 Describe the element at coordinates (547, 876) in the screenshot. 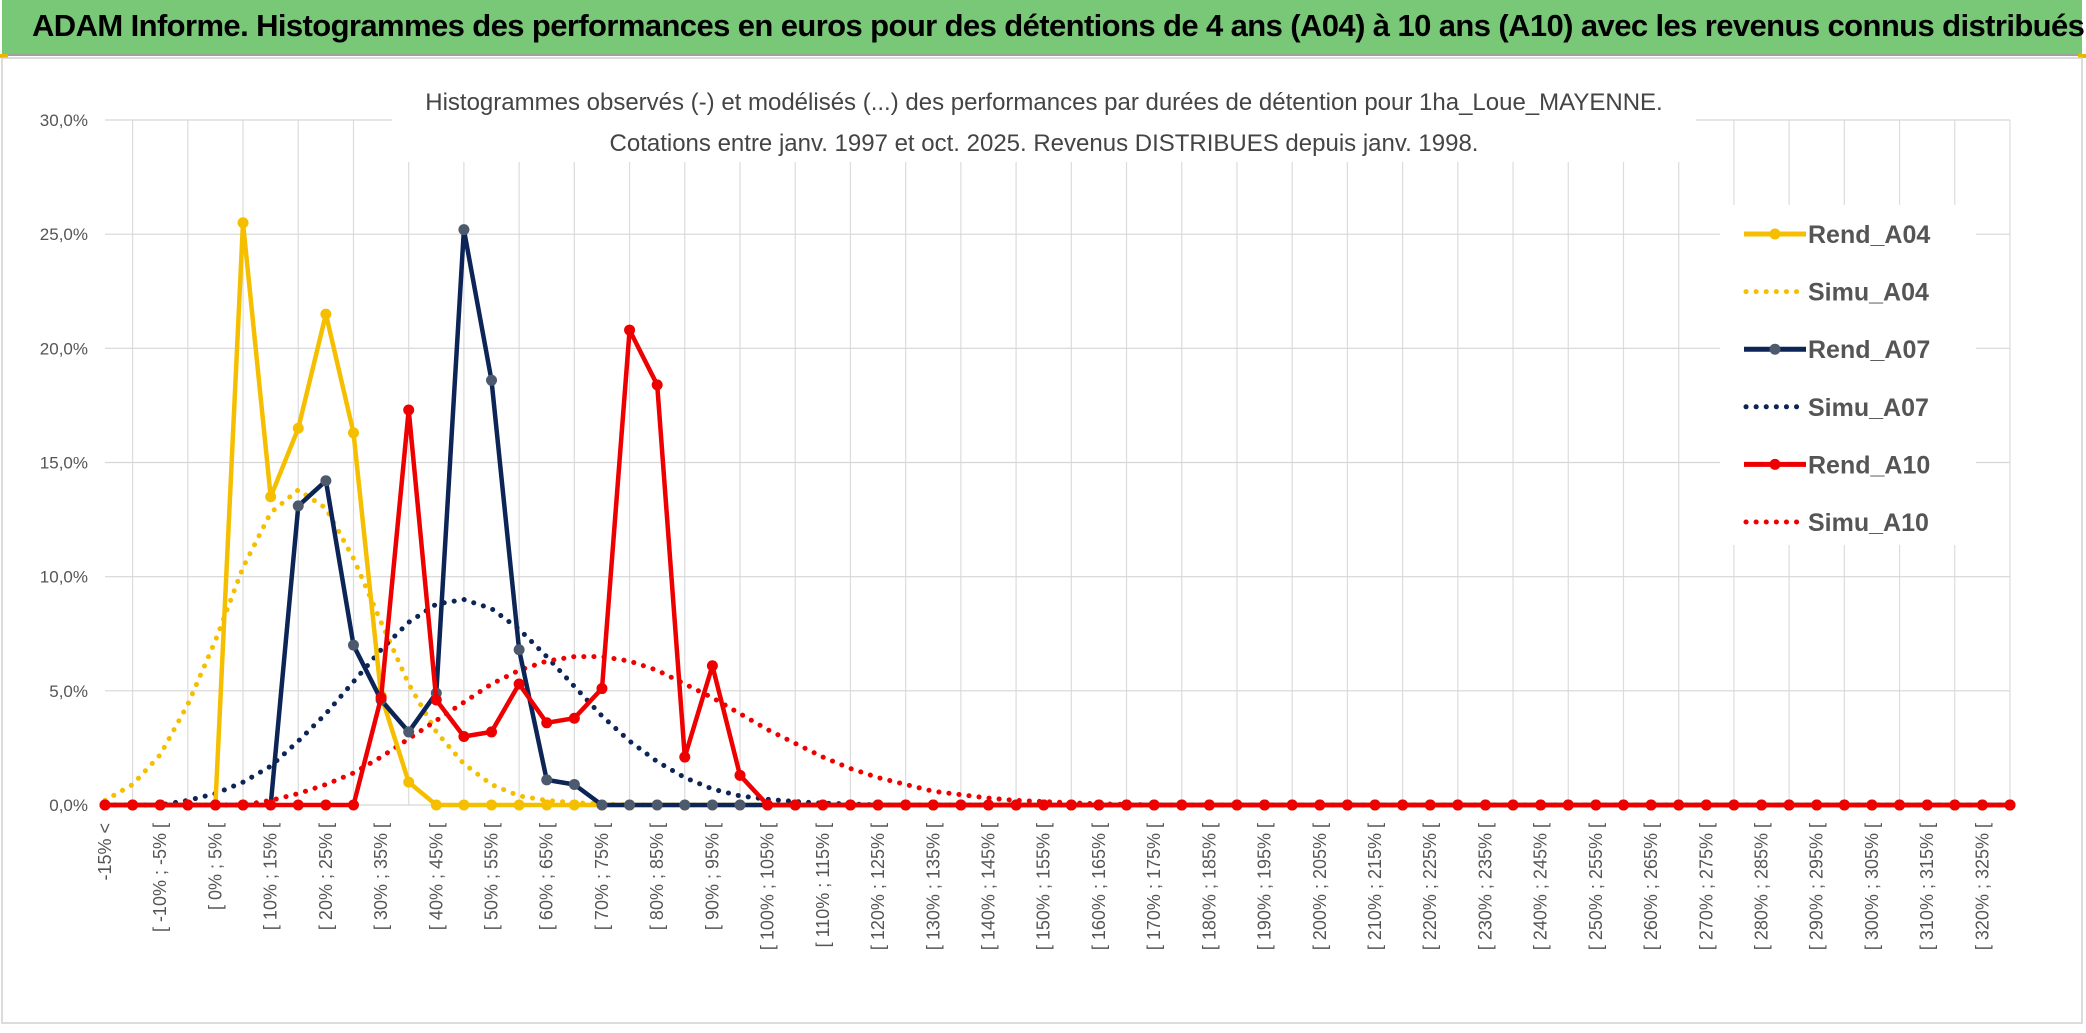

I see `x-tick-label: [ 60% ; 65% [` at that location.